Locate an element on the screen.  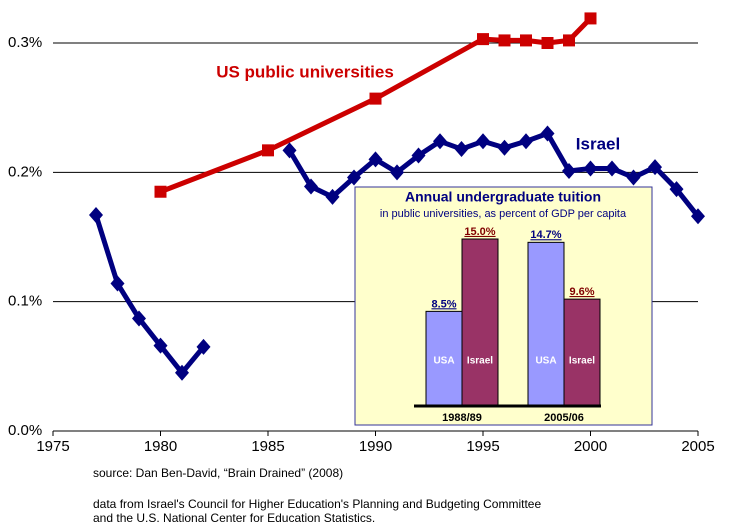
y-tick-label: 0.3% is located at coordinates (25, 42).